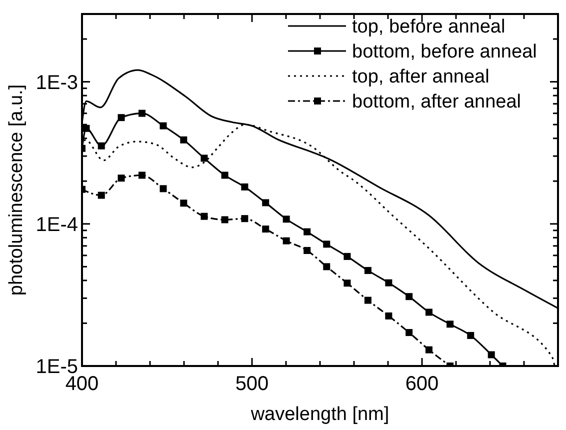 The image size is (566, 430). I want to click on legend-label: bottom, after anneal, so click(436, 102).